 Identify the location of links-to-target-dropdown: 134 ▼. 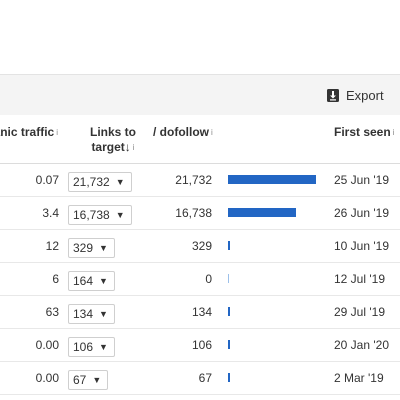
(91, 314).